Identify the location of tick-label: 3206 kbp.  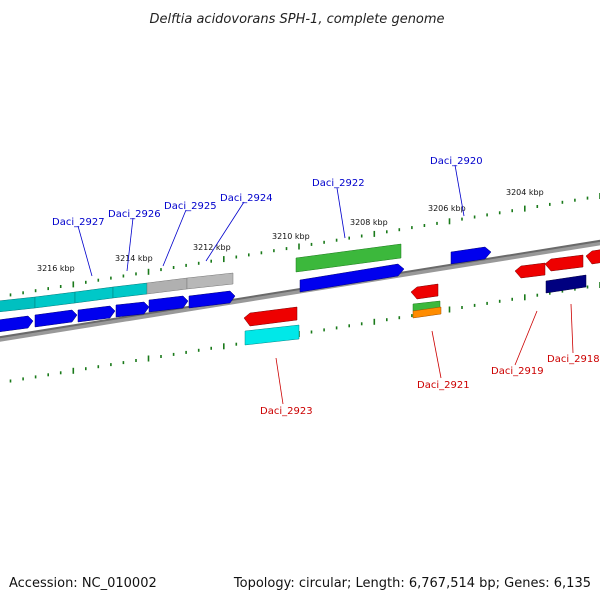
(447, 208).